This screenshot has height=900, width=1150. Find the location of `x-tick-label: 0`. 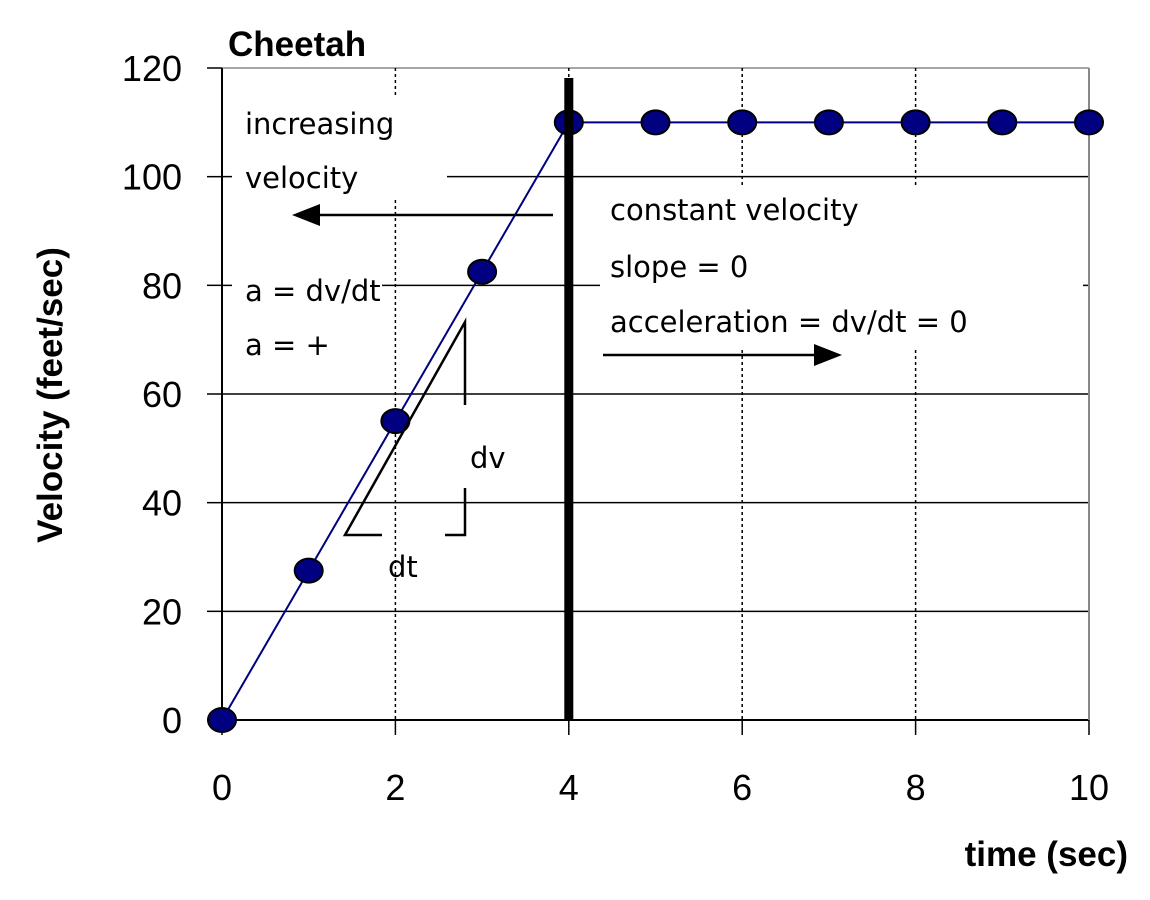

x-tick-label: 0 is located at coordinates (222, 787).